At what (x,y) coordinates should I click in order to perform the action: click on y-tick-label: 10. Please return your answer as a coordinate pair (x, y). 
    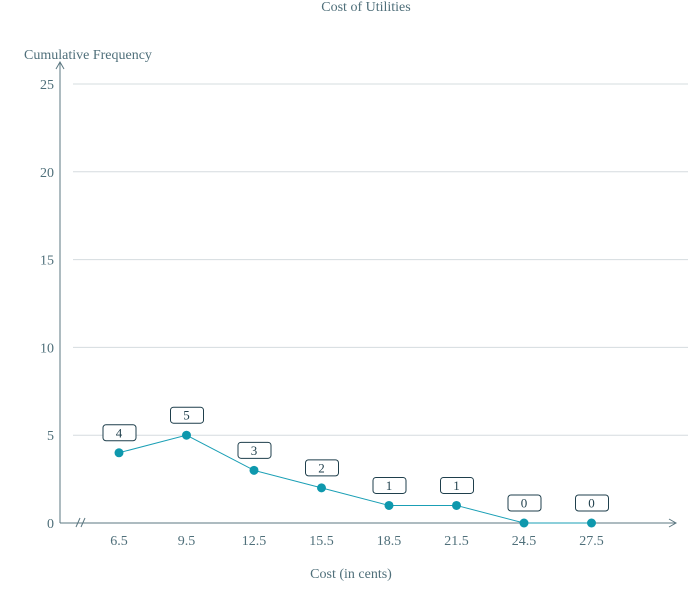
    Looking at the image, I should click on (47, 348).